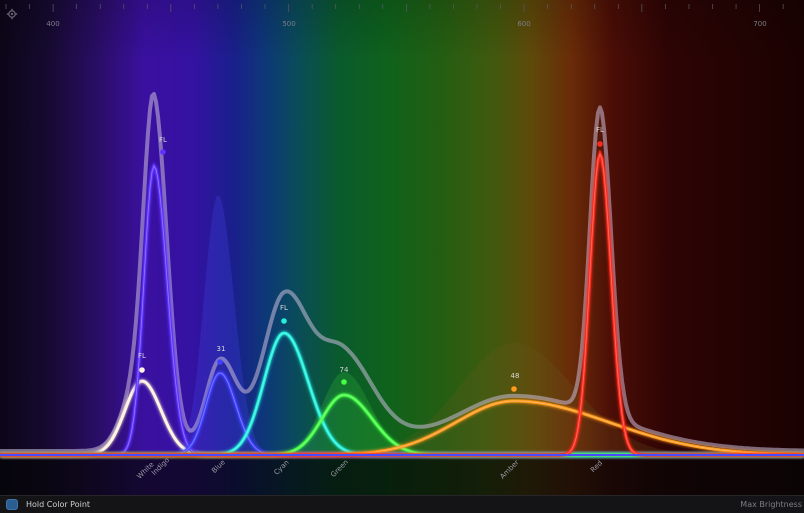 The width and height of the screenshot is (804, 513). I want to click on wavelength-label-700: 700, so click(759, 24).